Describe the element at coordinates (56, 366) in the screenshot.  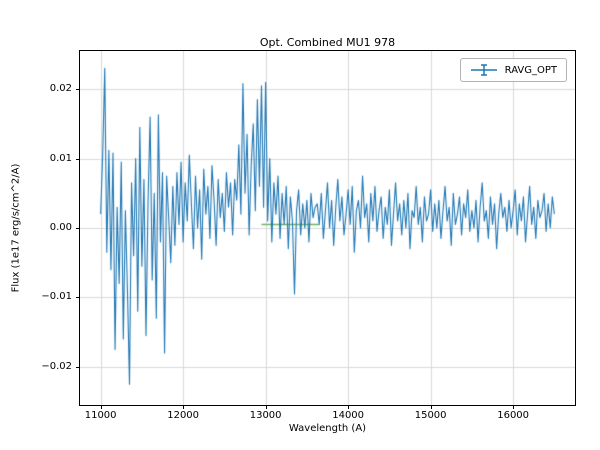
I see `y-tick-label: −0.02` at that location.